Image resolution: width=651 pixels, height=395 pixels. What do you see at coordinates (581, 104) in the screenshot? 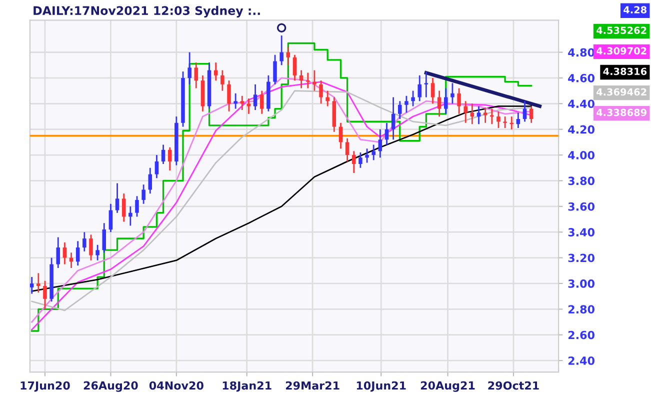
I see `y-tick-label: 4.40` at bounding box center [581, 104].